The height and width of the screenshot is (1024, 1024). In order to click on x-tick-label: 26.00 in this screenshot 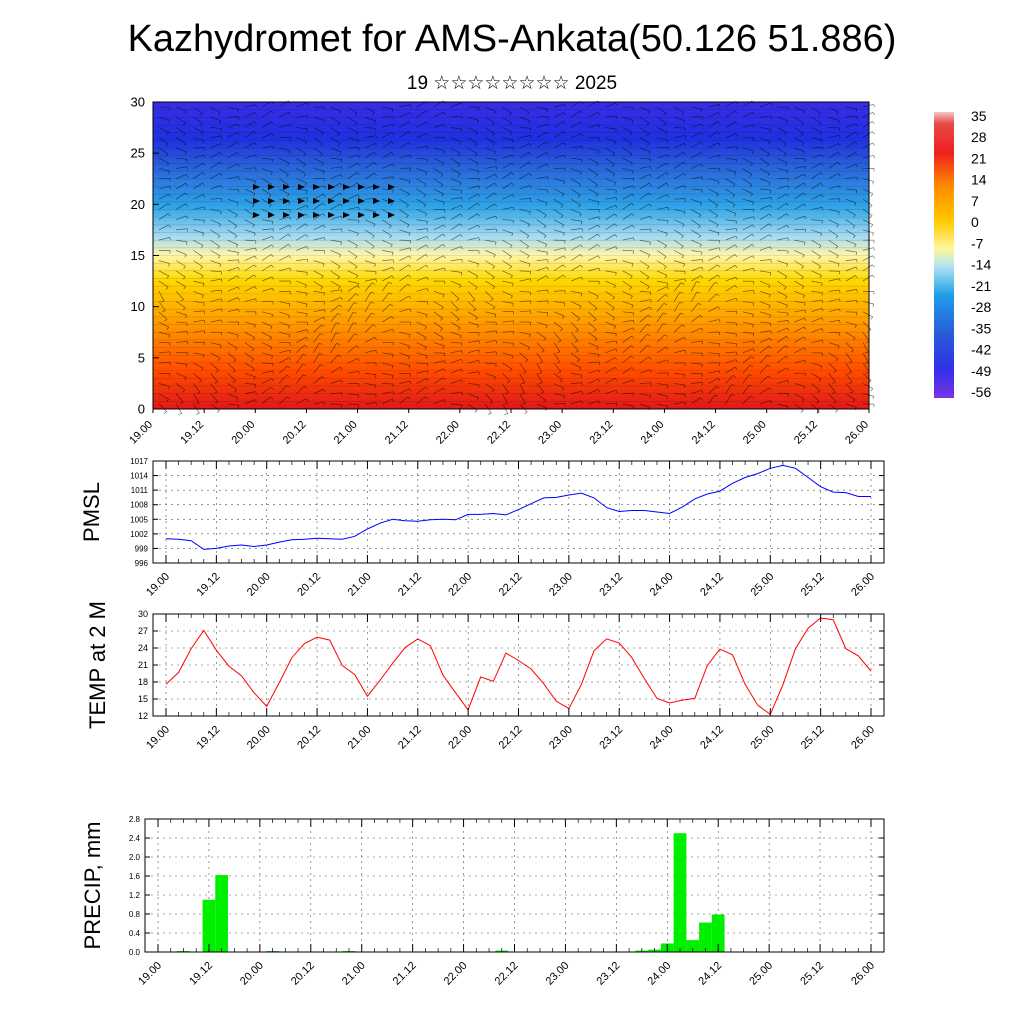, I will do `click(863, 585)`.